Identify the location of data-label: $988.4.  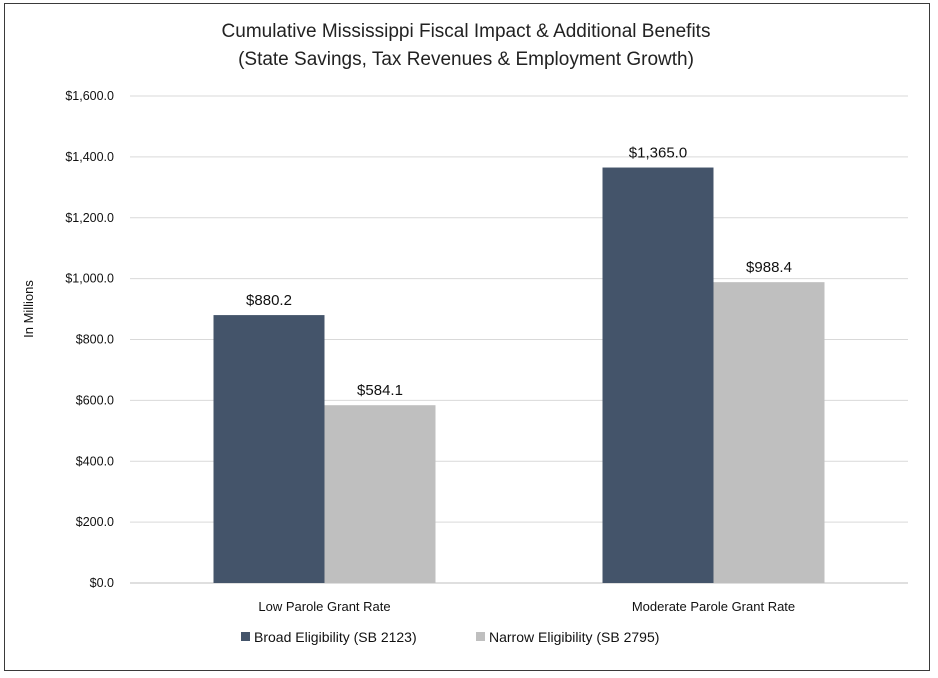
(769, 267).